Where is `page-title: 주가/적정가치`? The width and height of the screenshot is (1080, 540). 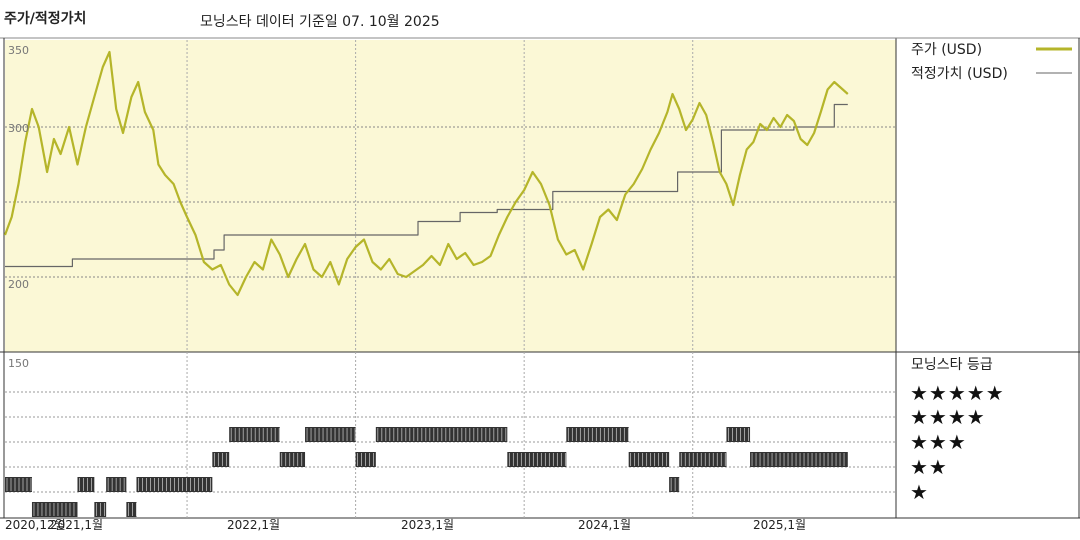 page-title: 주가/적정가치 is located at coordinates (45, 19).